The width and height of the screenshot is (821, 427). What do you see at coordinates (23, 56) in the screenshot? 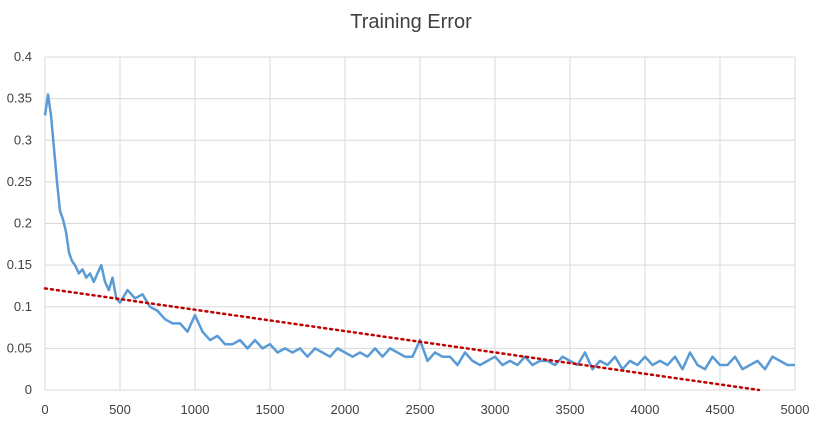
I see `y-tick-label: 0.4` at bounding box center [23, 56].